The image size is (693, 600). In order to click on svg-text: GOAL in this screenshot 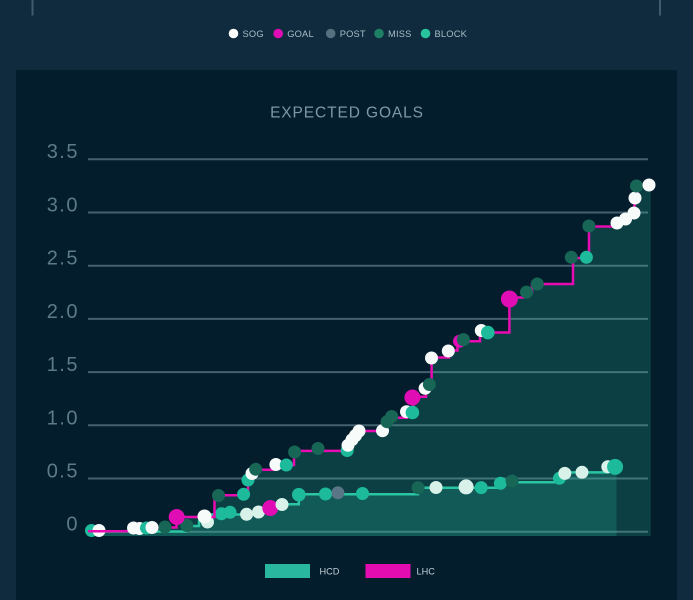, I will do `click(300, 34)`.